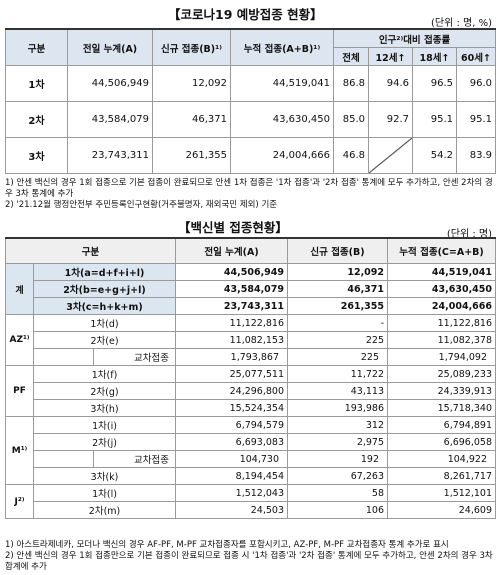 The width and height of the screenshot is (500, 575). Describe the element at coordinates (19, 340) in the screenshot. I see `group-cell: AZ¹⁾` at that location.